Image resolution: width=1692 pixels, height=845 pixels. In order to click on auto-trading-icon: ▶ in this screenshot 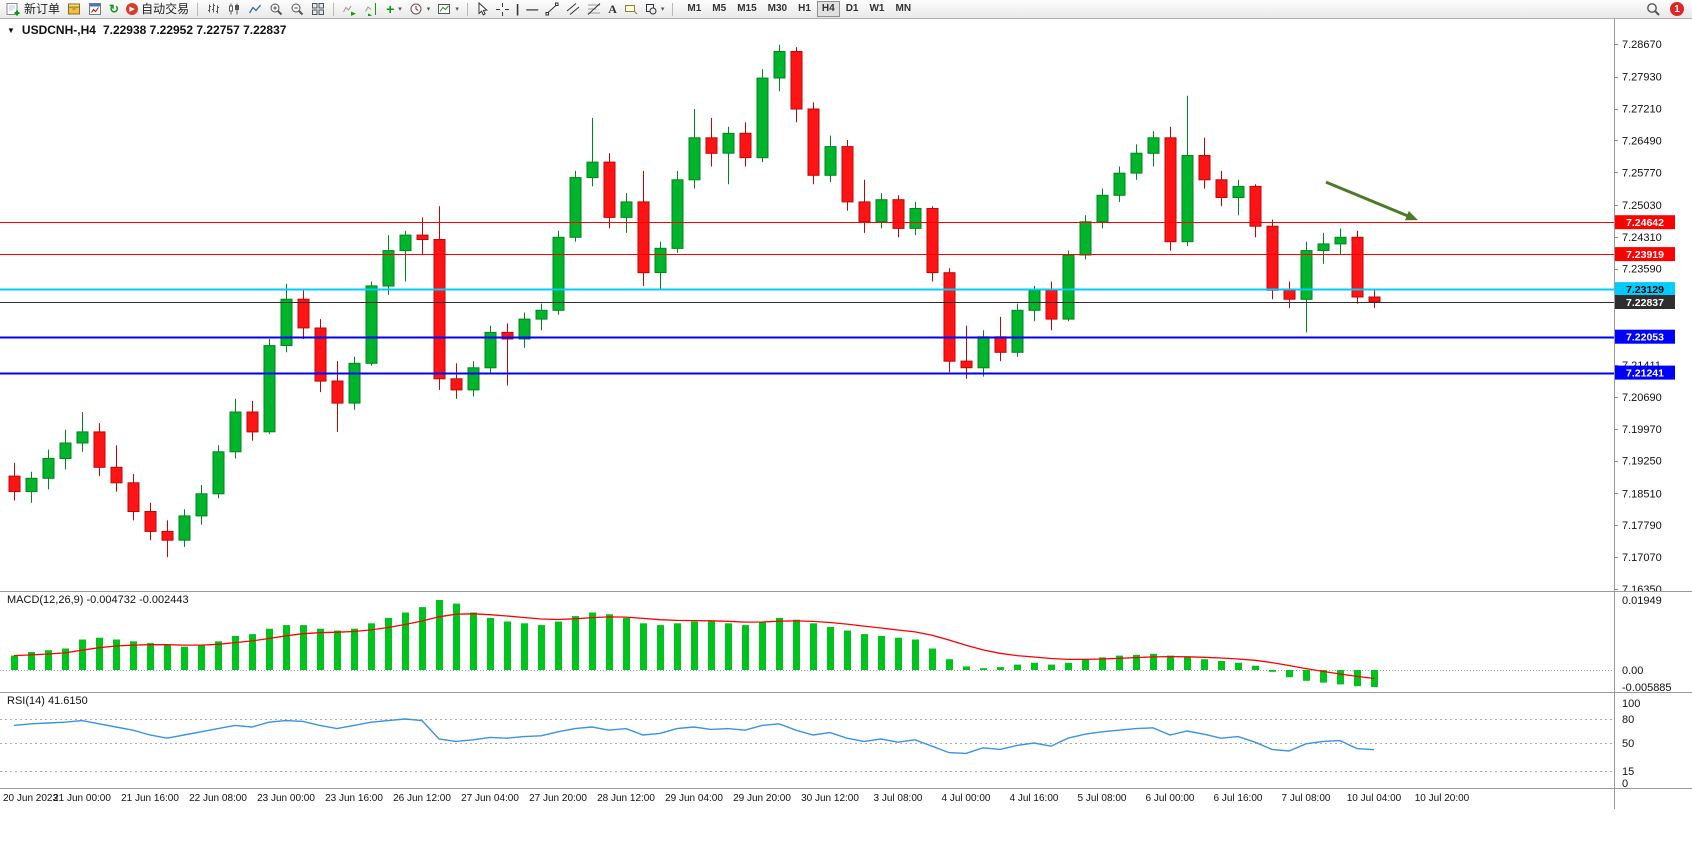, I will do `click(132, 9)`.